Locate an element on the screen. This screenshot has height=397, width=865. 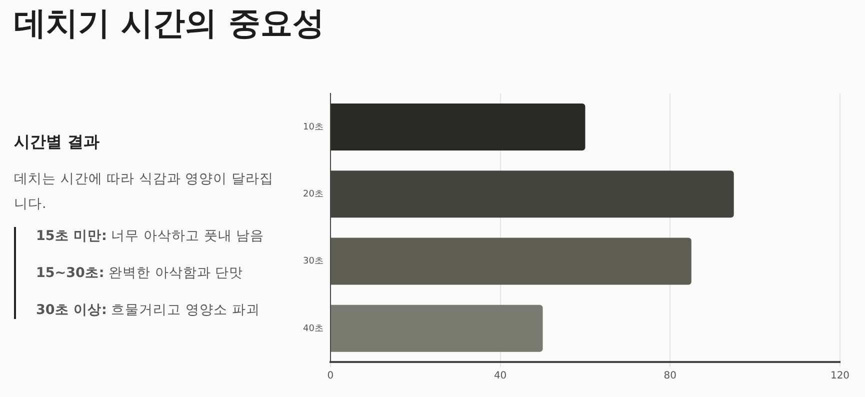
y-tick-label: 40초 is located at coordinates (313, 329).